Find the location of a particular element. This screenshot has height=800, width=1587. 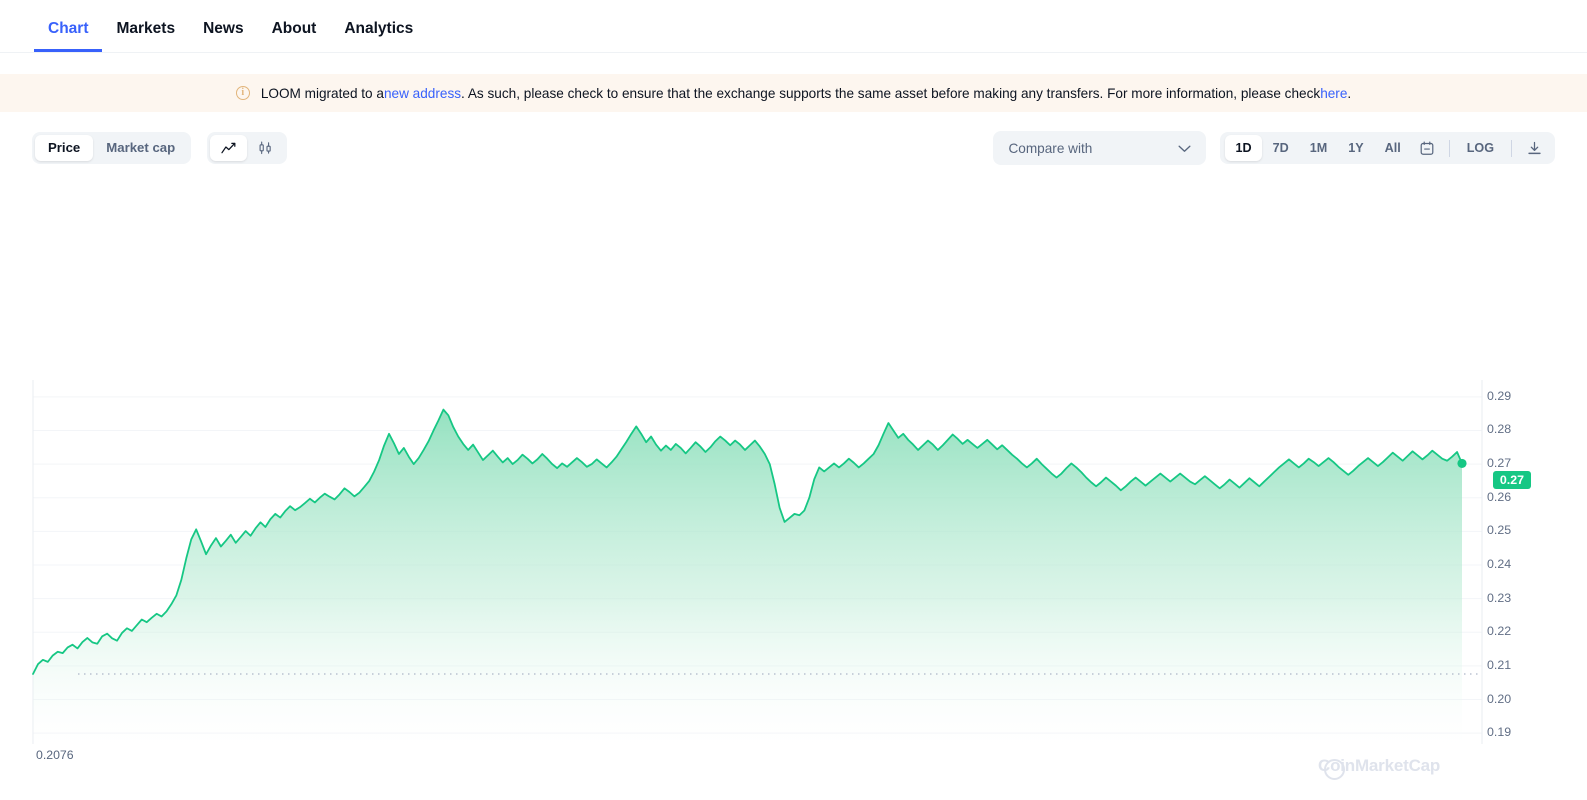

metric-toggle-group: Price Market cap is located at coordinates (112, 148).